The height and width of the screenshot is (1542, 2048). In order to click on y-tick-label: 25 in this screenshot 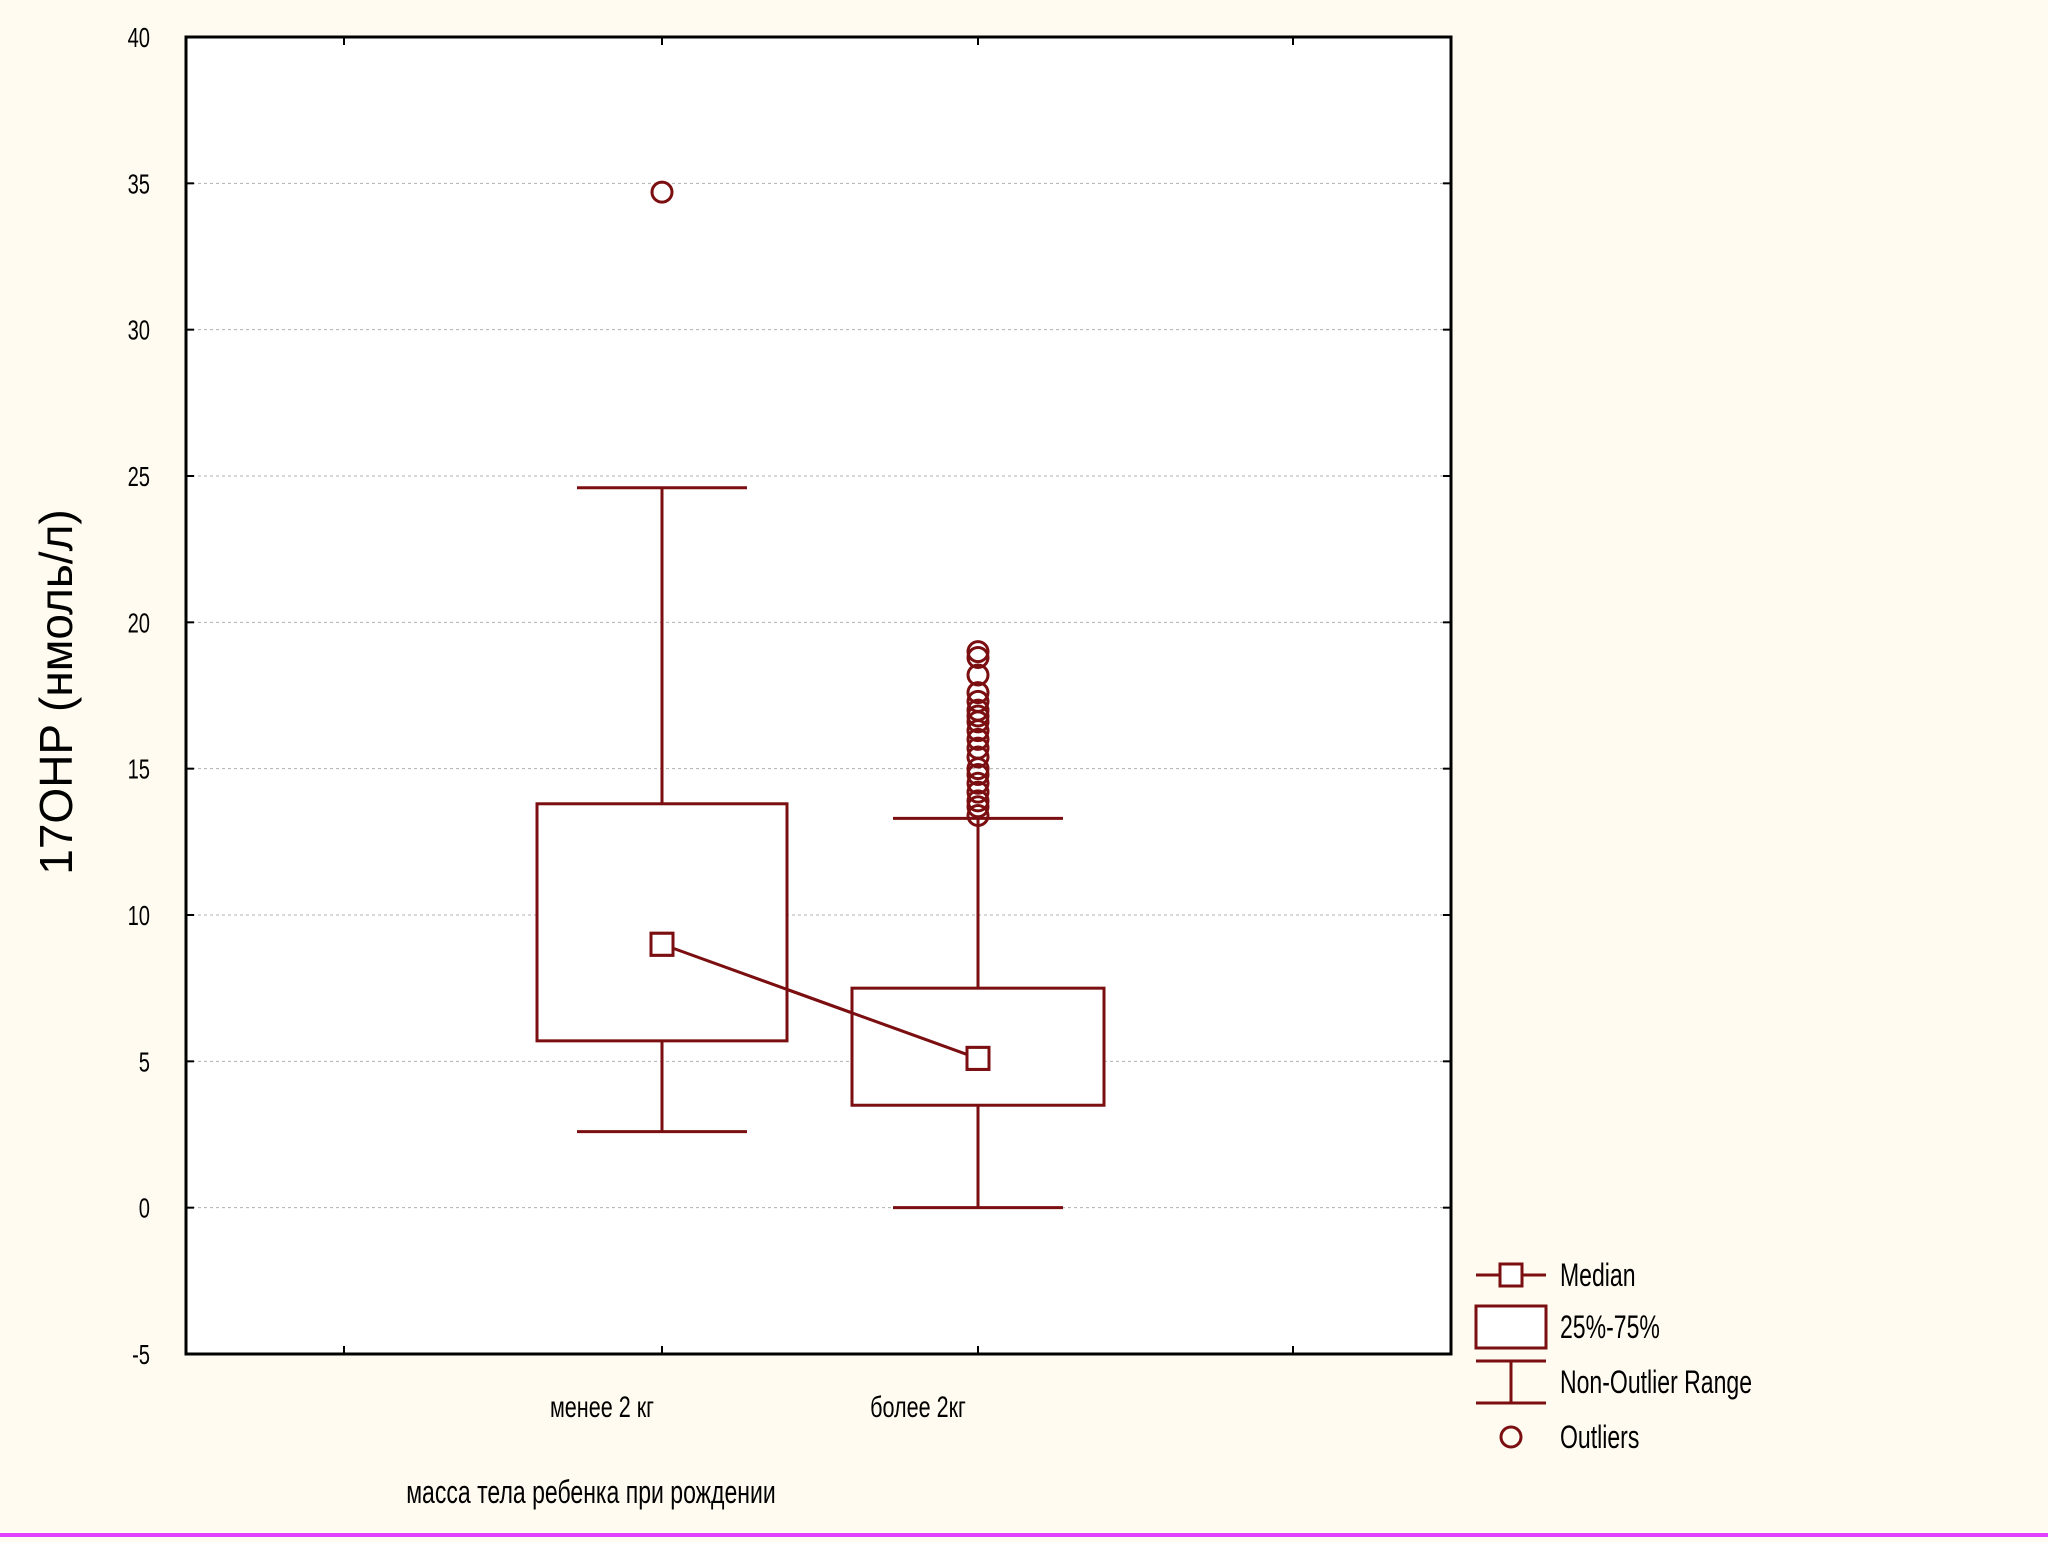, I will do `click(139, 477)`.